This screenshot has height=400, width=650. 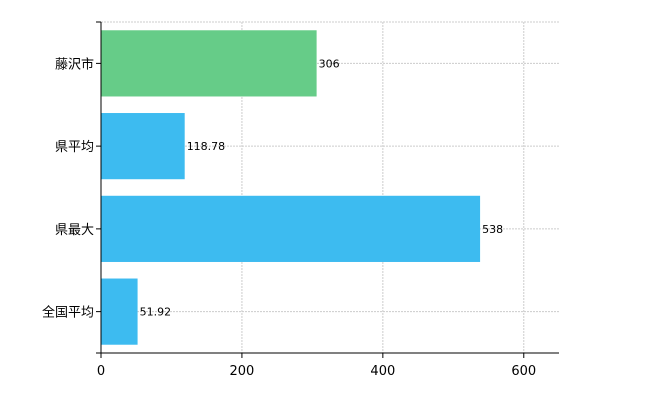 I want to click on y-tick-label: 藤沢市, so click(x=74, y=64).